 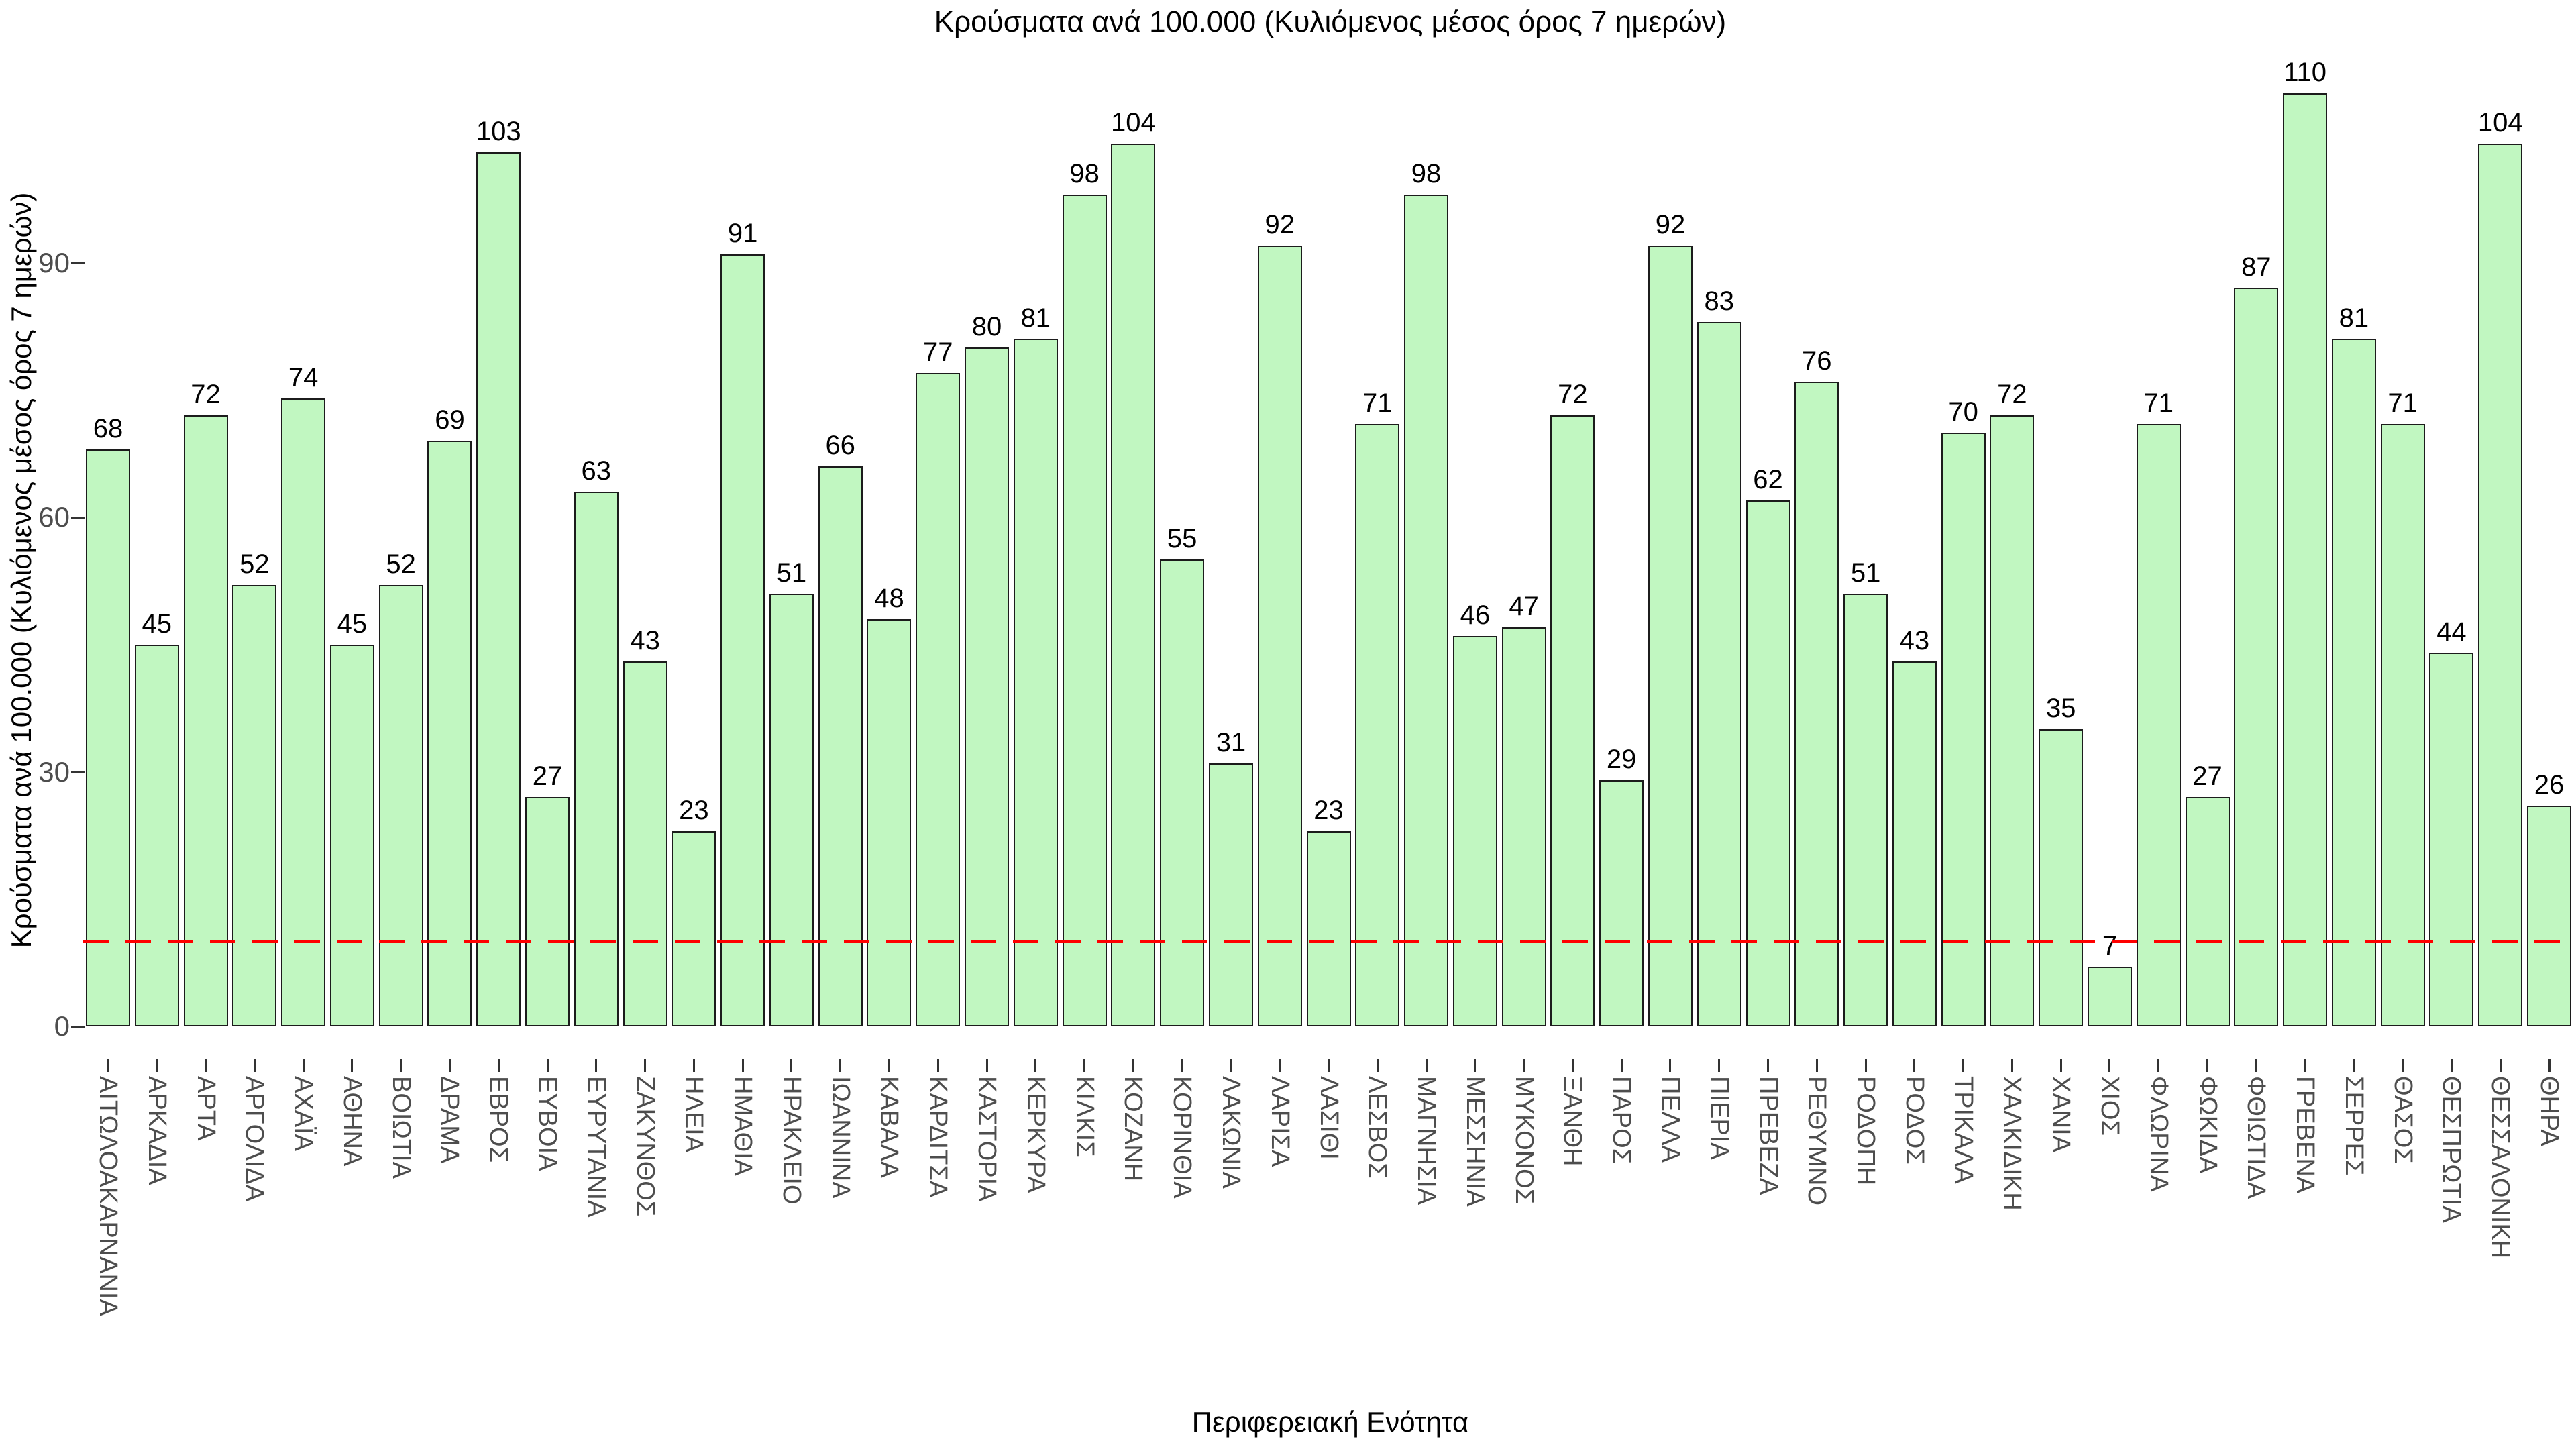 I want to click on bar-value-label: 80, so click(x=986, y=326).